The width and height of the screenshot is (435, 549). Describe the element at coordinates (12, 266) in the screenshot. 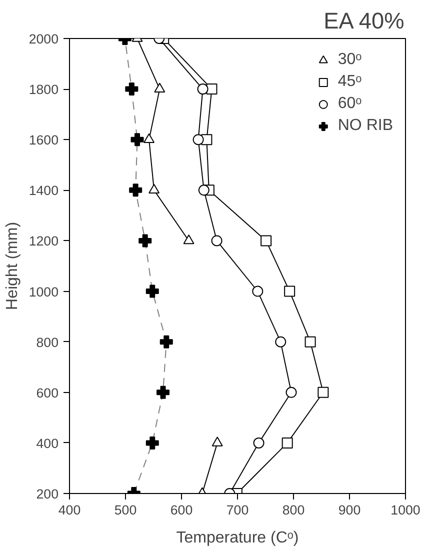

I see `y-axis-title: Height (mm)` at that location.